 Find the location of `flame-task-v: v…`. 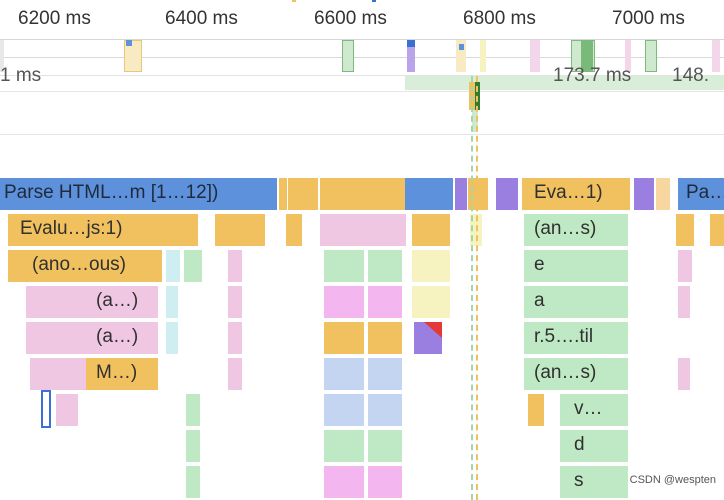

flame-task-v: v… is located at coordinates (594, 410).